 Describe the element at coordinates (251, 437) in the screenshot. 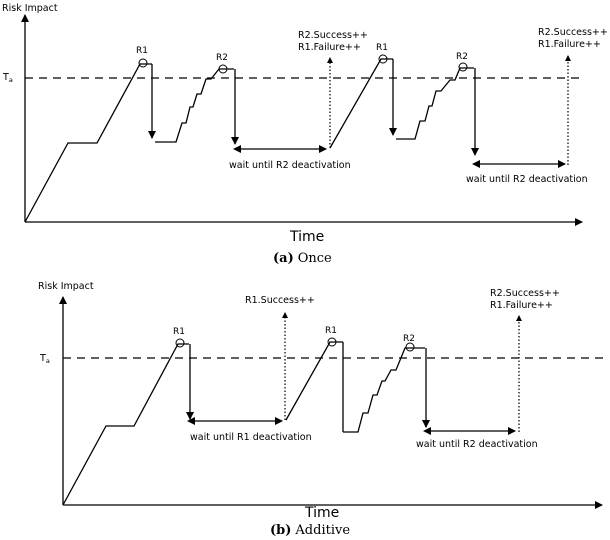

I see `wait-label: wait until R1 deactivation` at that location.